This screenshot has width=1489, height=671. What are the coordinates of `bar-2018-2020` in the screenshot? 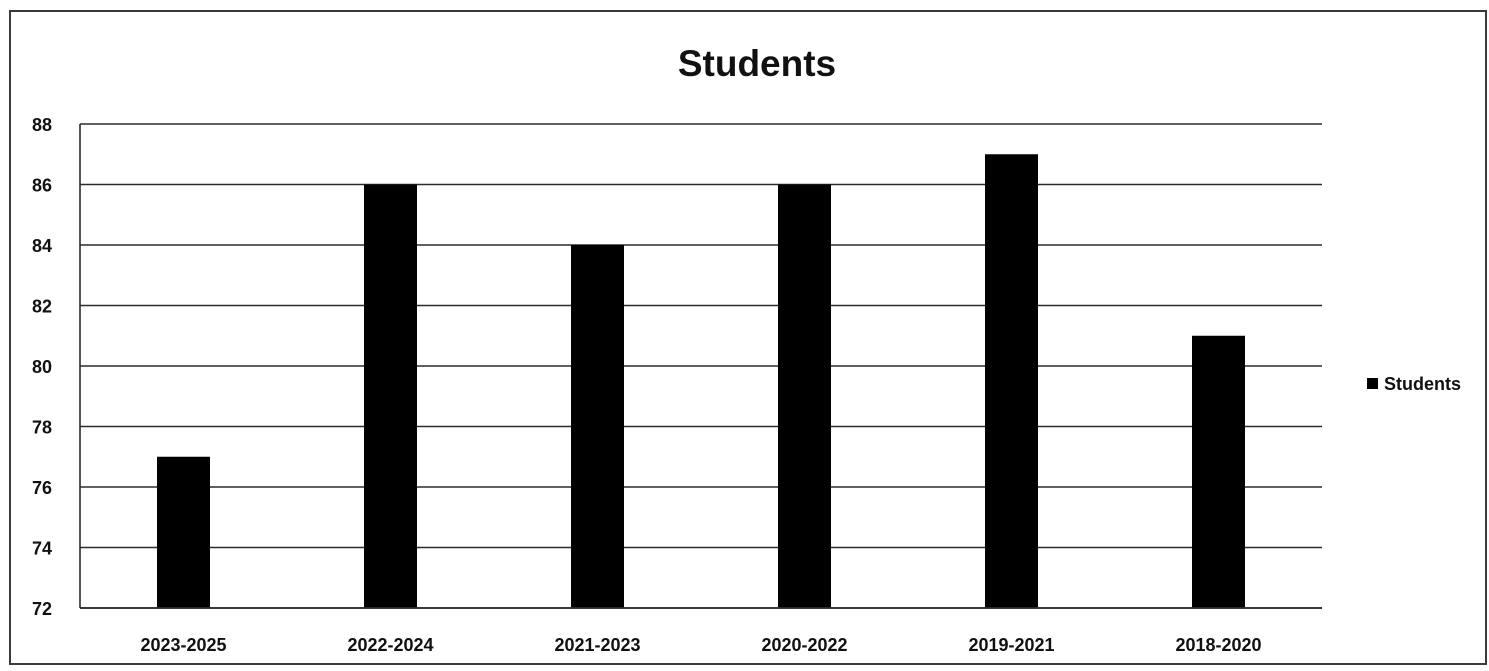 It's located at (1218, 471).